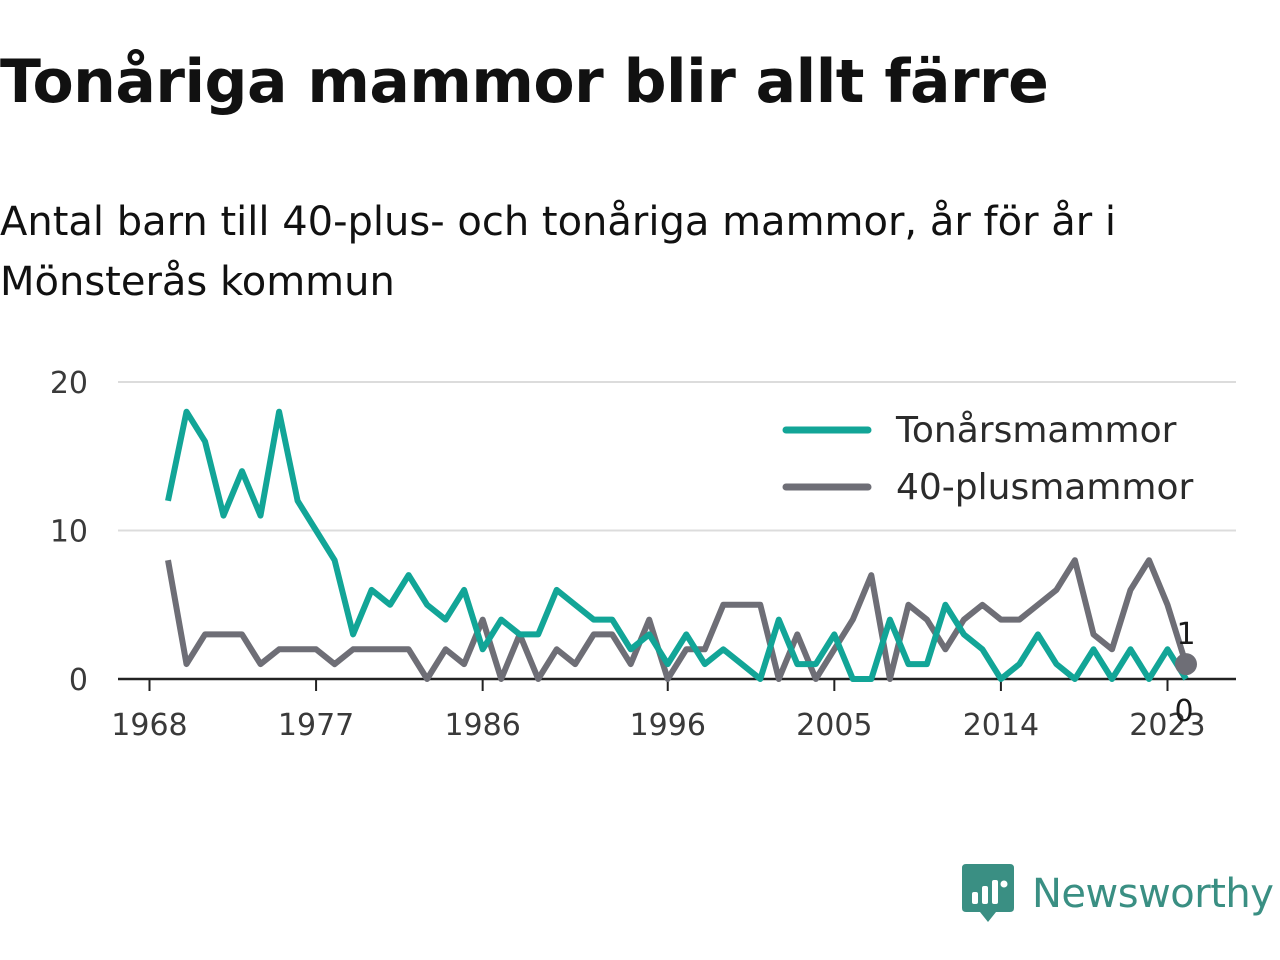 This screenshot has width=1280, height=960. What do you see at coordinates (1001, 725) in the screenshot?
I see `x-tick-label: 2014` at bounding box center [1001, 725].